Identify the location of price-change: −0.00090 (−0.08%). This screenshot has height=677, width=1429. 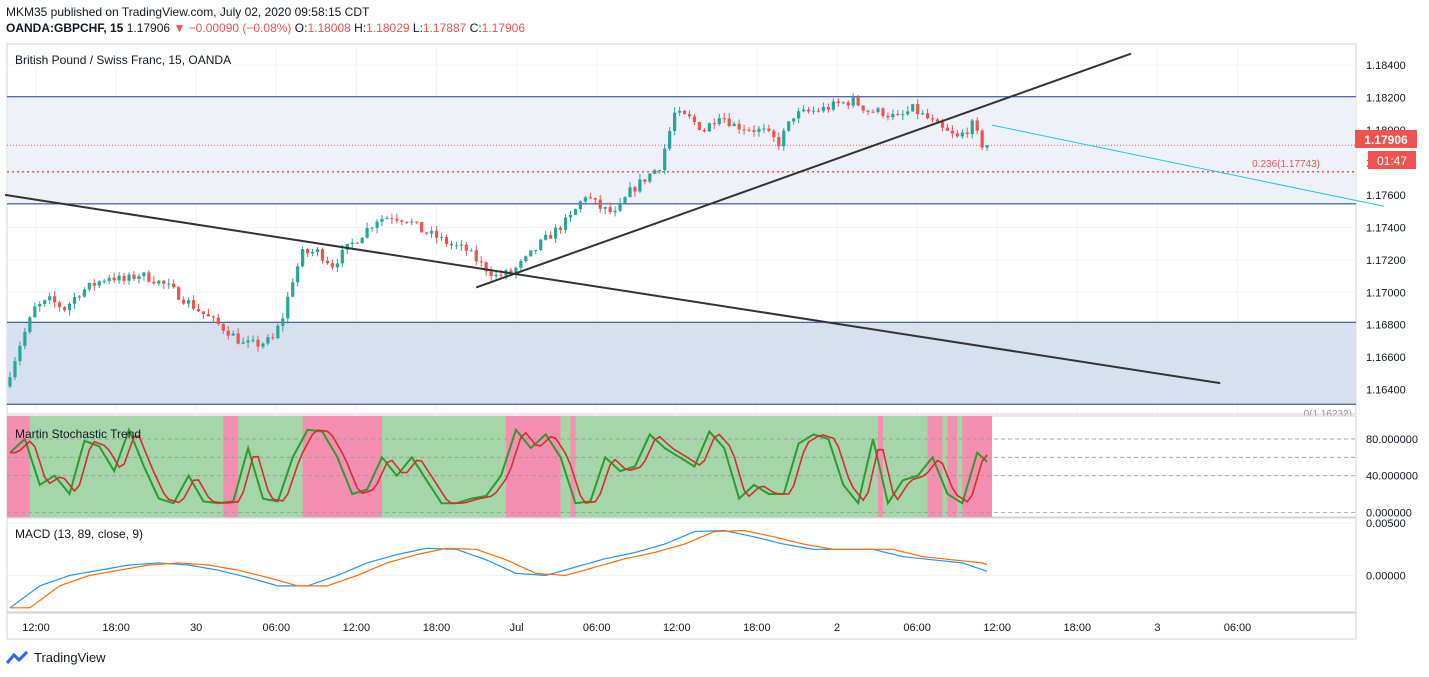
(240, 28).